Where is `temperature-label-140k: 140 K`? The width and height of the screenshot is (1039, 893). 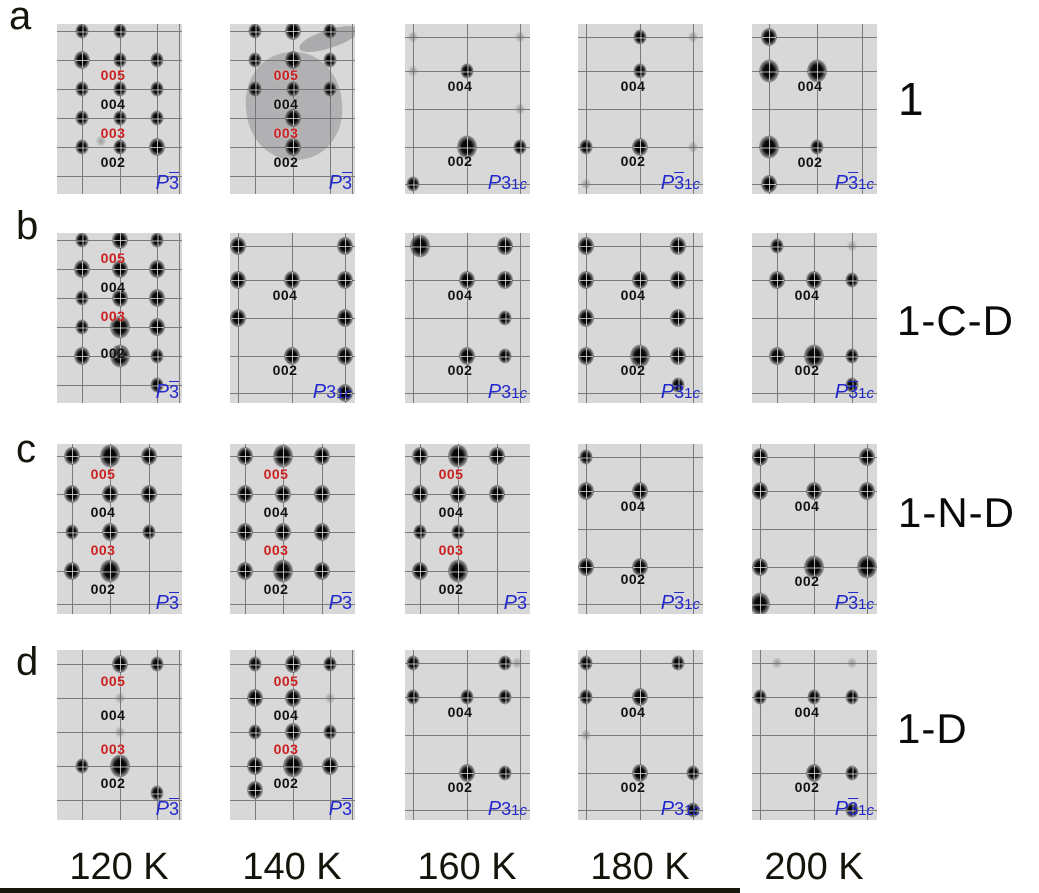 temperature-label-140k: 140 K is located at coordinates (292, 867).